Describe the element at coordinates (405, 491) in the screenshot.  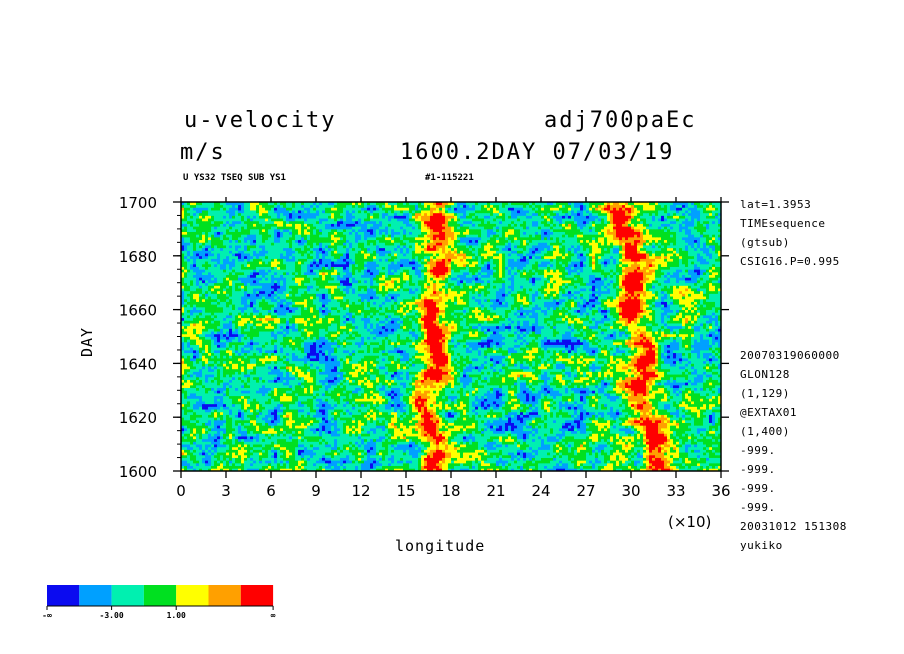
I see `x-tick-label: 15` at that location.